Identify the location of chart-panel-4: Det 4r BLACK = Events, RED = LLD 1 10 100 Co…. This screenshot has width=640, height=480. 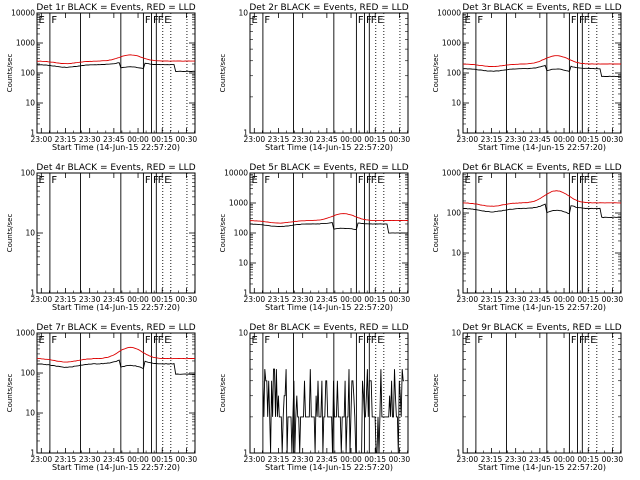
(101, 237).